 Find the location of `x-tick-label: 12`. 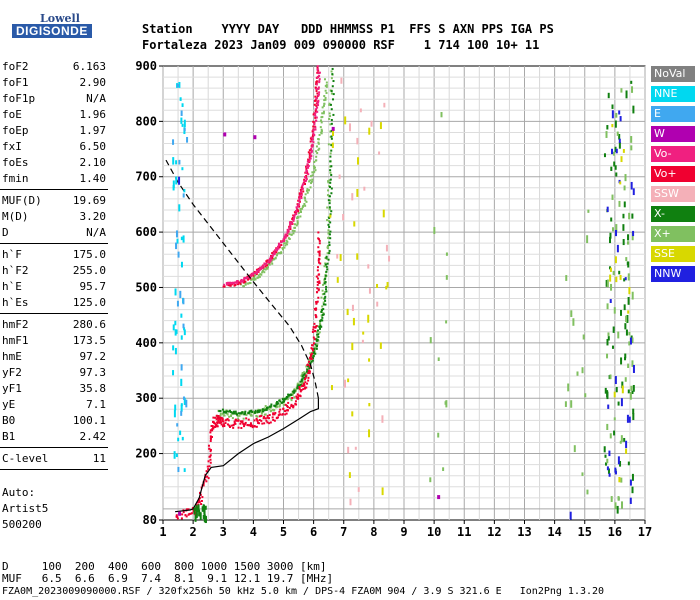

x-tick-label: 12 is located at coordinates (494, 532).